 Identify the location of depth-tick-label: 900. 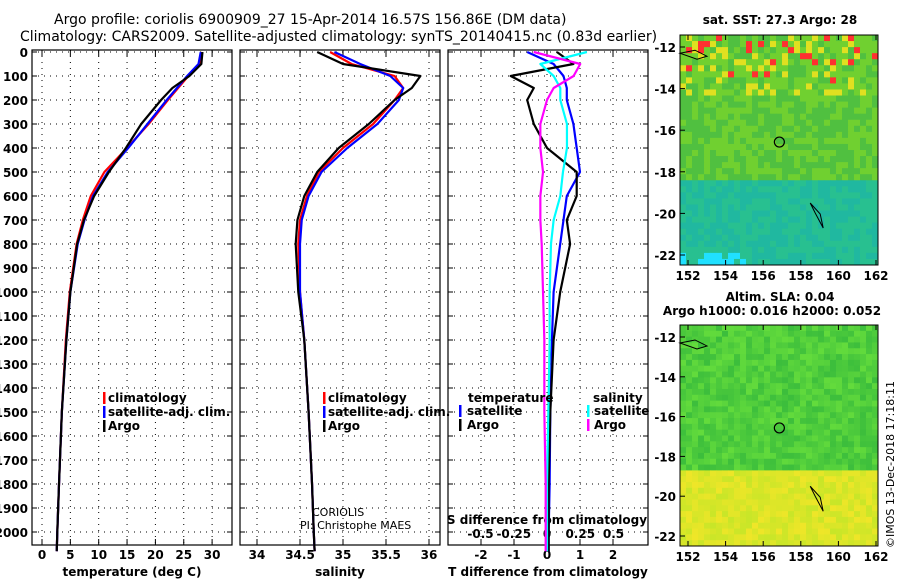
(15, 269).